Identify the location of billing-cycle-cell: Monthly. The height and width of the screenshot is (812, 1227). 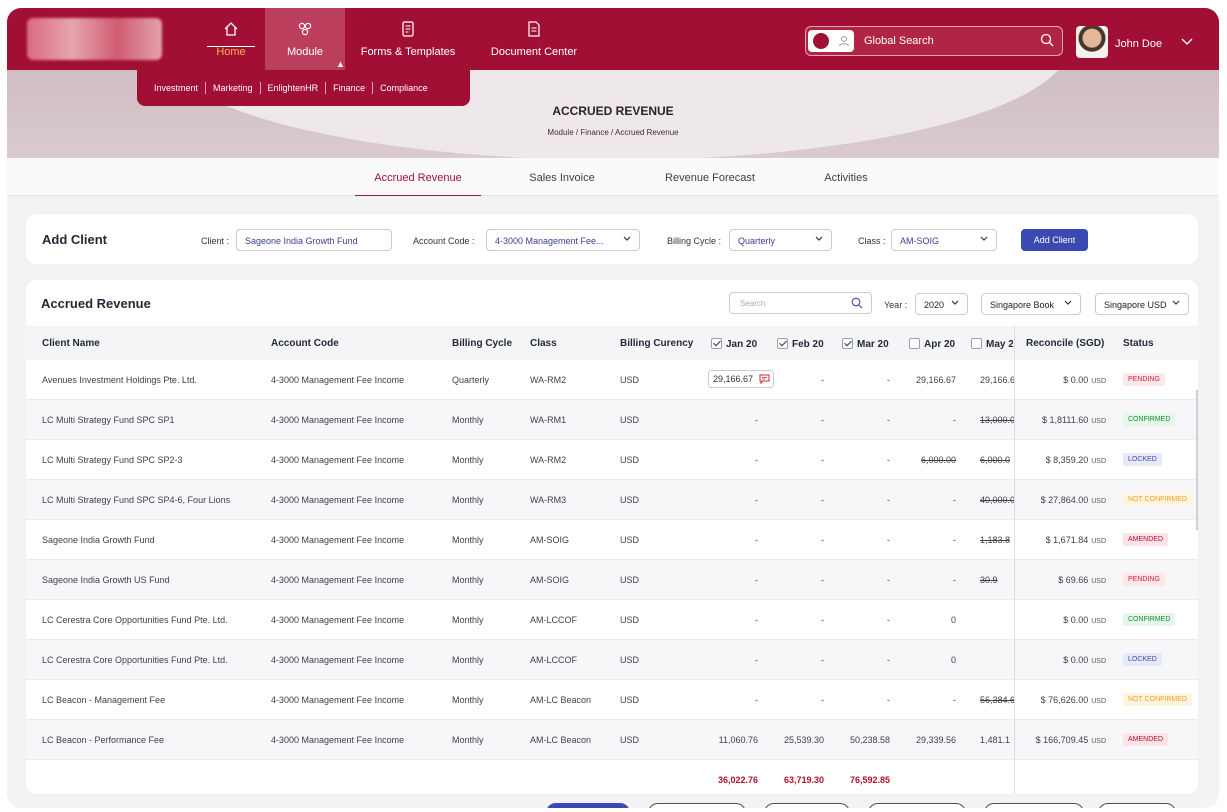
(468, 460).